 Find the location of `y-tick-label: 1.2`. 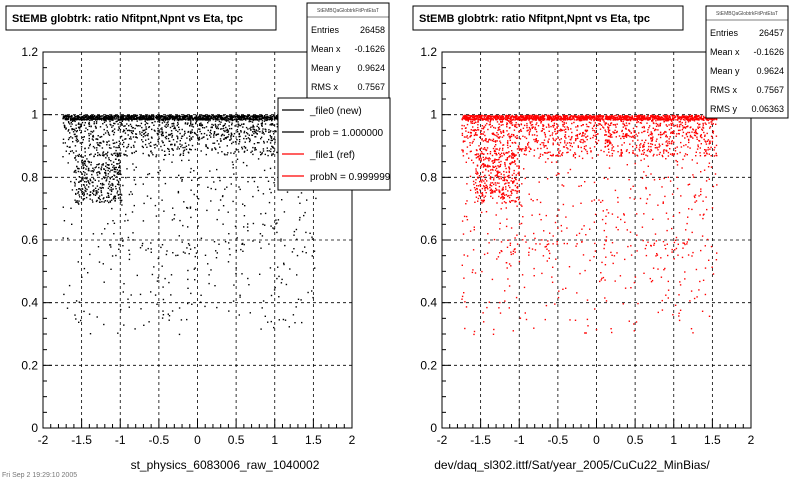

y-tick-label: 1.2 is located at coordinates (428, 52).